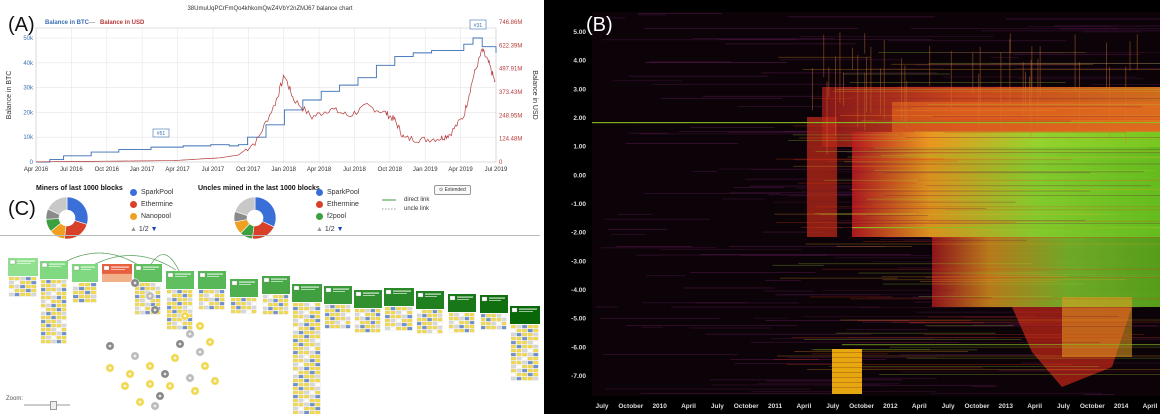 This screenshot has width=1160, height=419. Describe the element at coordinates (151, 192) in the screenshot. I see `miners-legend-item-1: SparkPool` at that location.